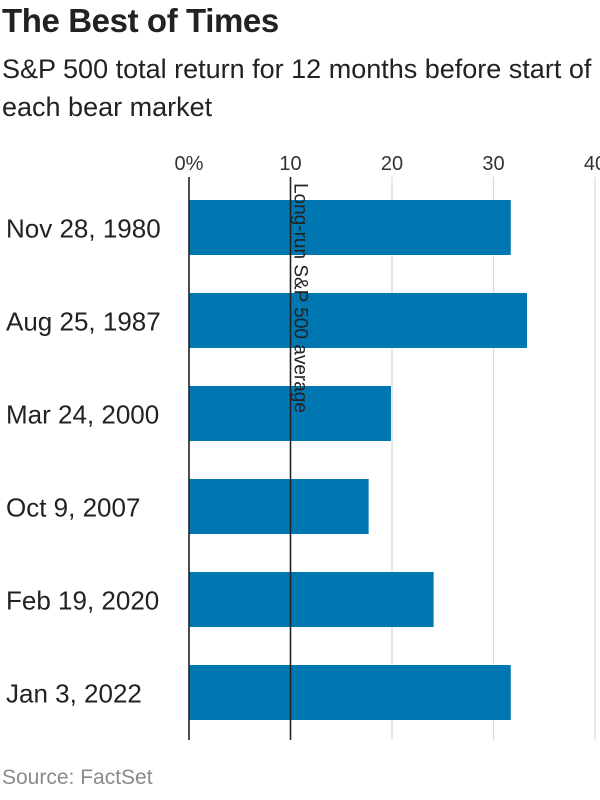 This screenshot has height=800, width=600. Describe the element at coordinates (290, 164) in the screenshot. I see `x-tick-label: 10` at that location.